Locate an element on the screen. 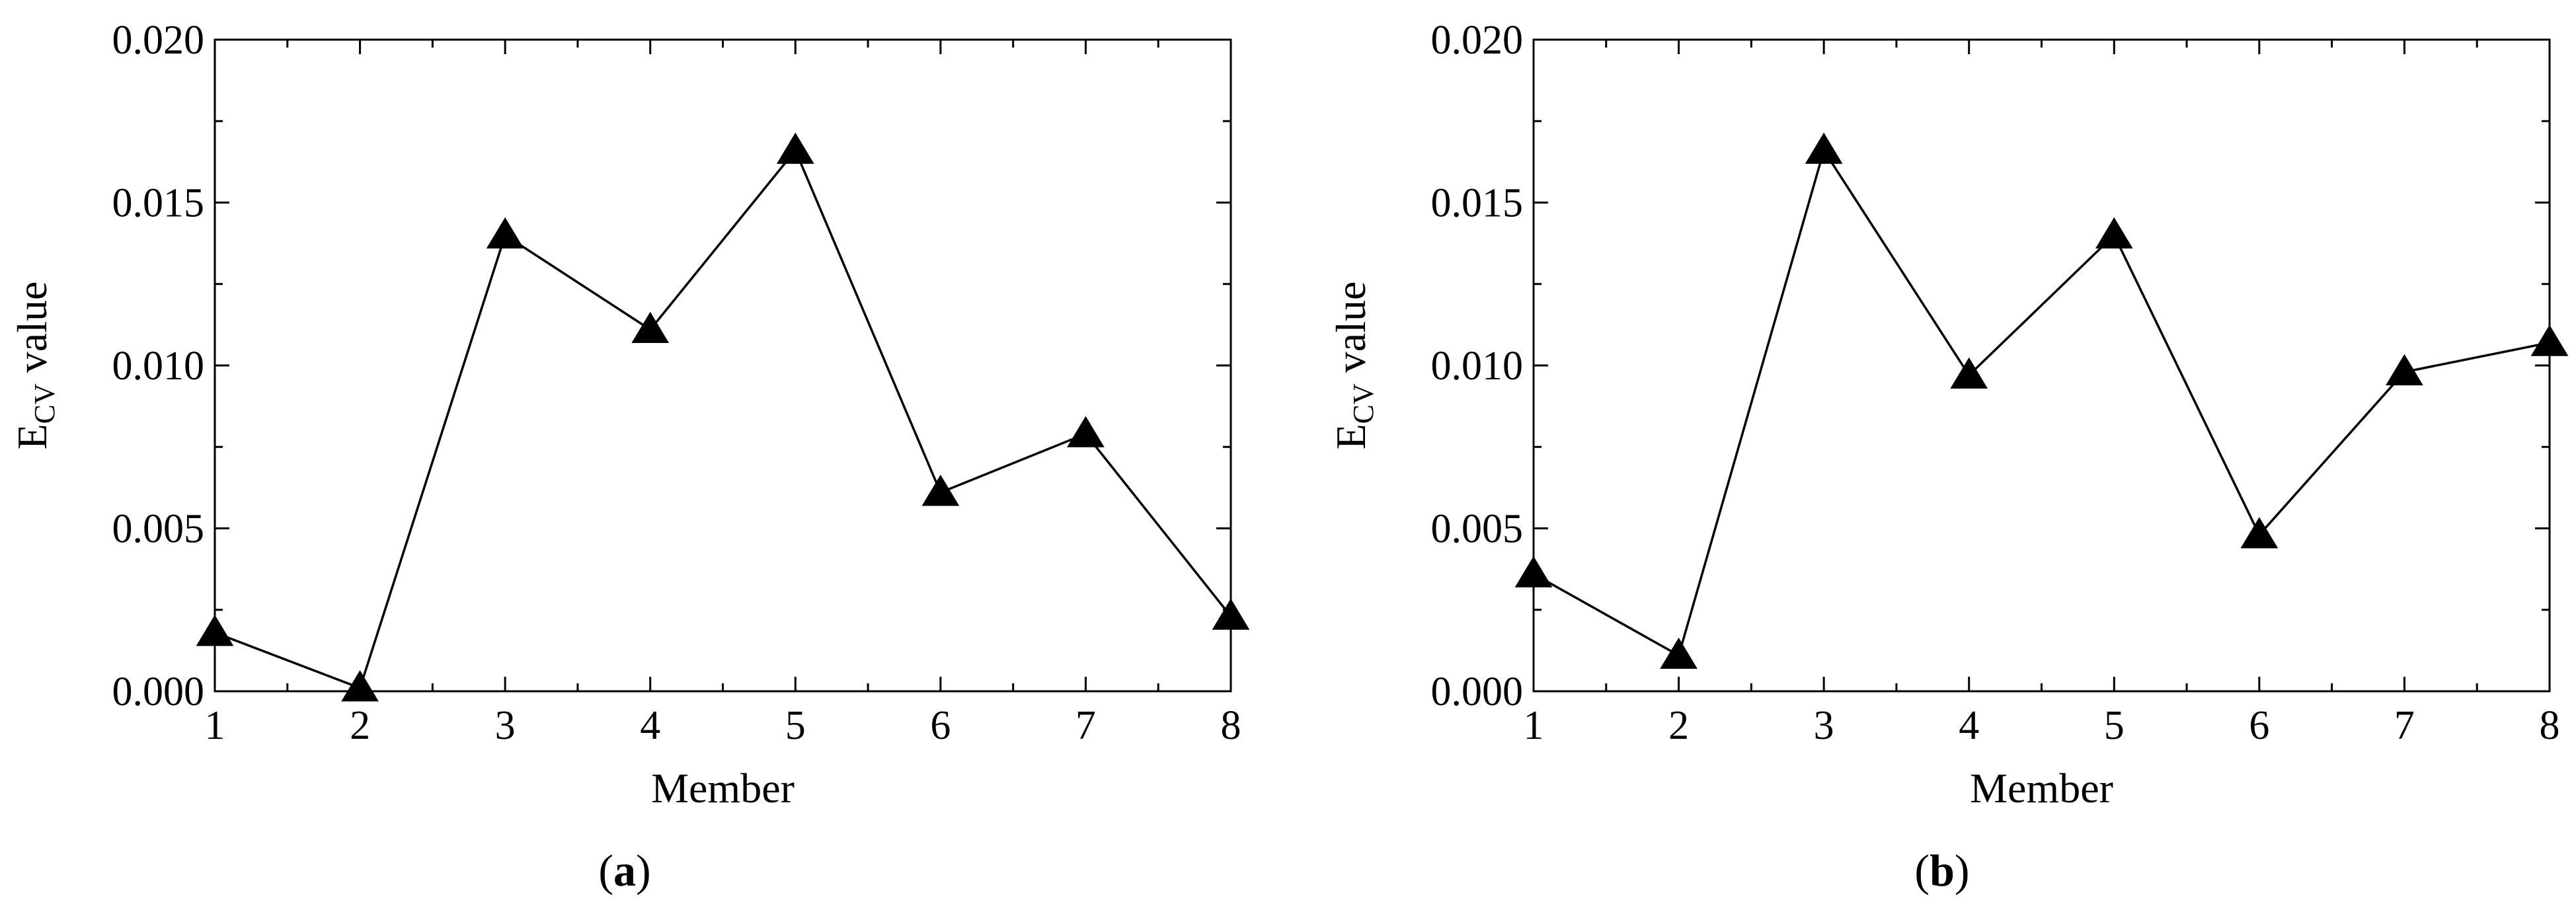  panel-caption-letter: a is located at coordinates (624, 870).